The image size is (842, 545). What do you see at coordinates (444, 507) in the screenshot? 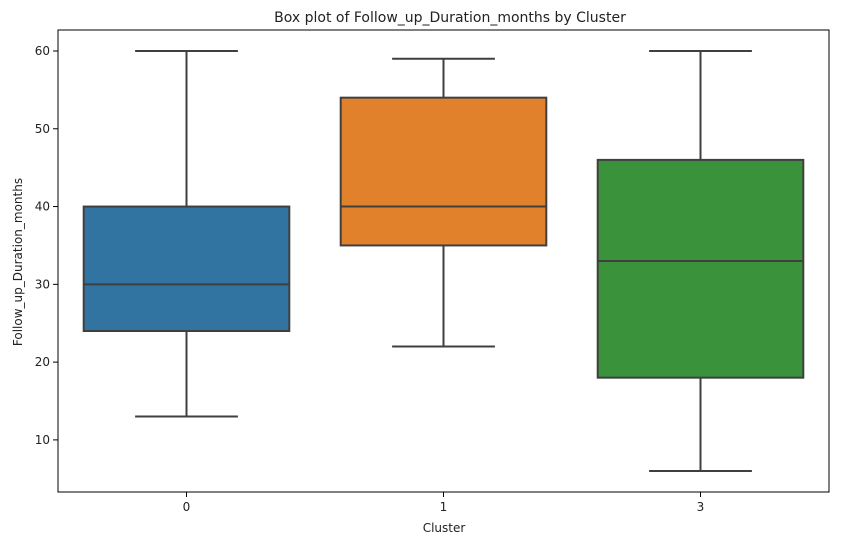
I see `x-tick-label: 1` at bounding box center [444, 507].